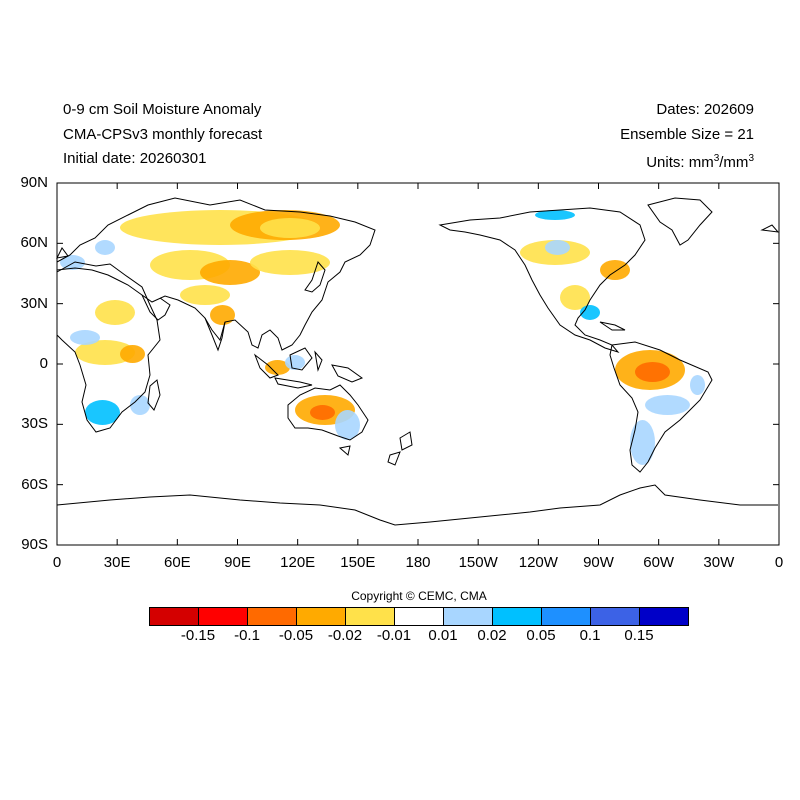 The height and width of the screenshot is (800, 800). I want to click on colorbar-tick: -0.05, so click(296, 635).